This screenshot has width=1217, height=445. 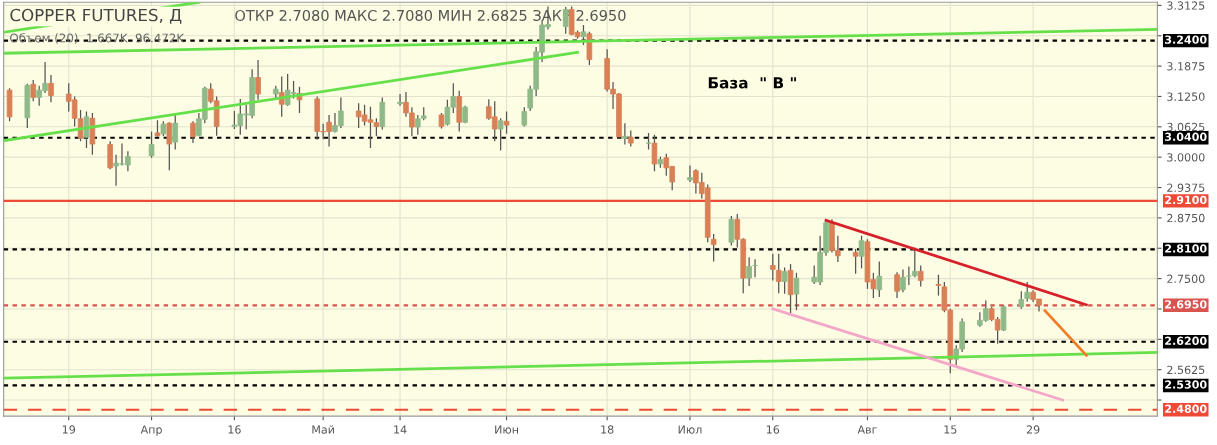 I want to click on y-tick-label: 3.0625, so click(x=1186, y=127).